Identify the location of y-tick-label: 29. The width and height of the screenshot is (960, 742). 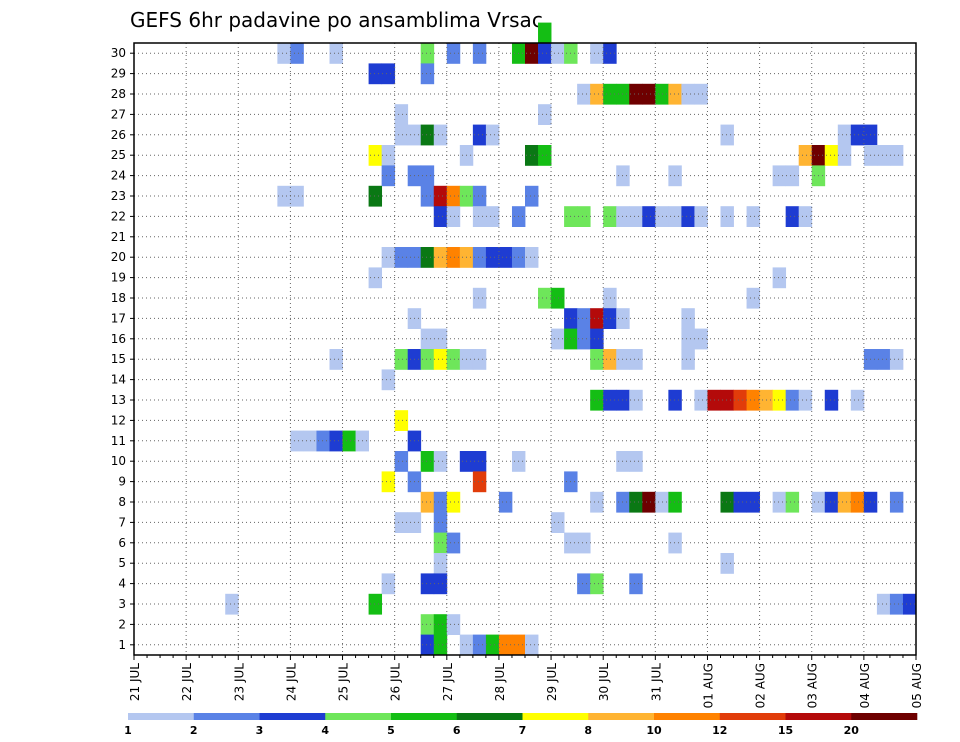
(118, 74).